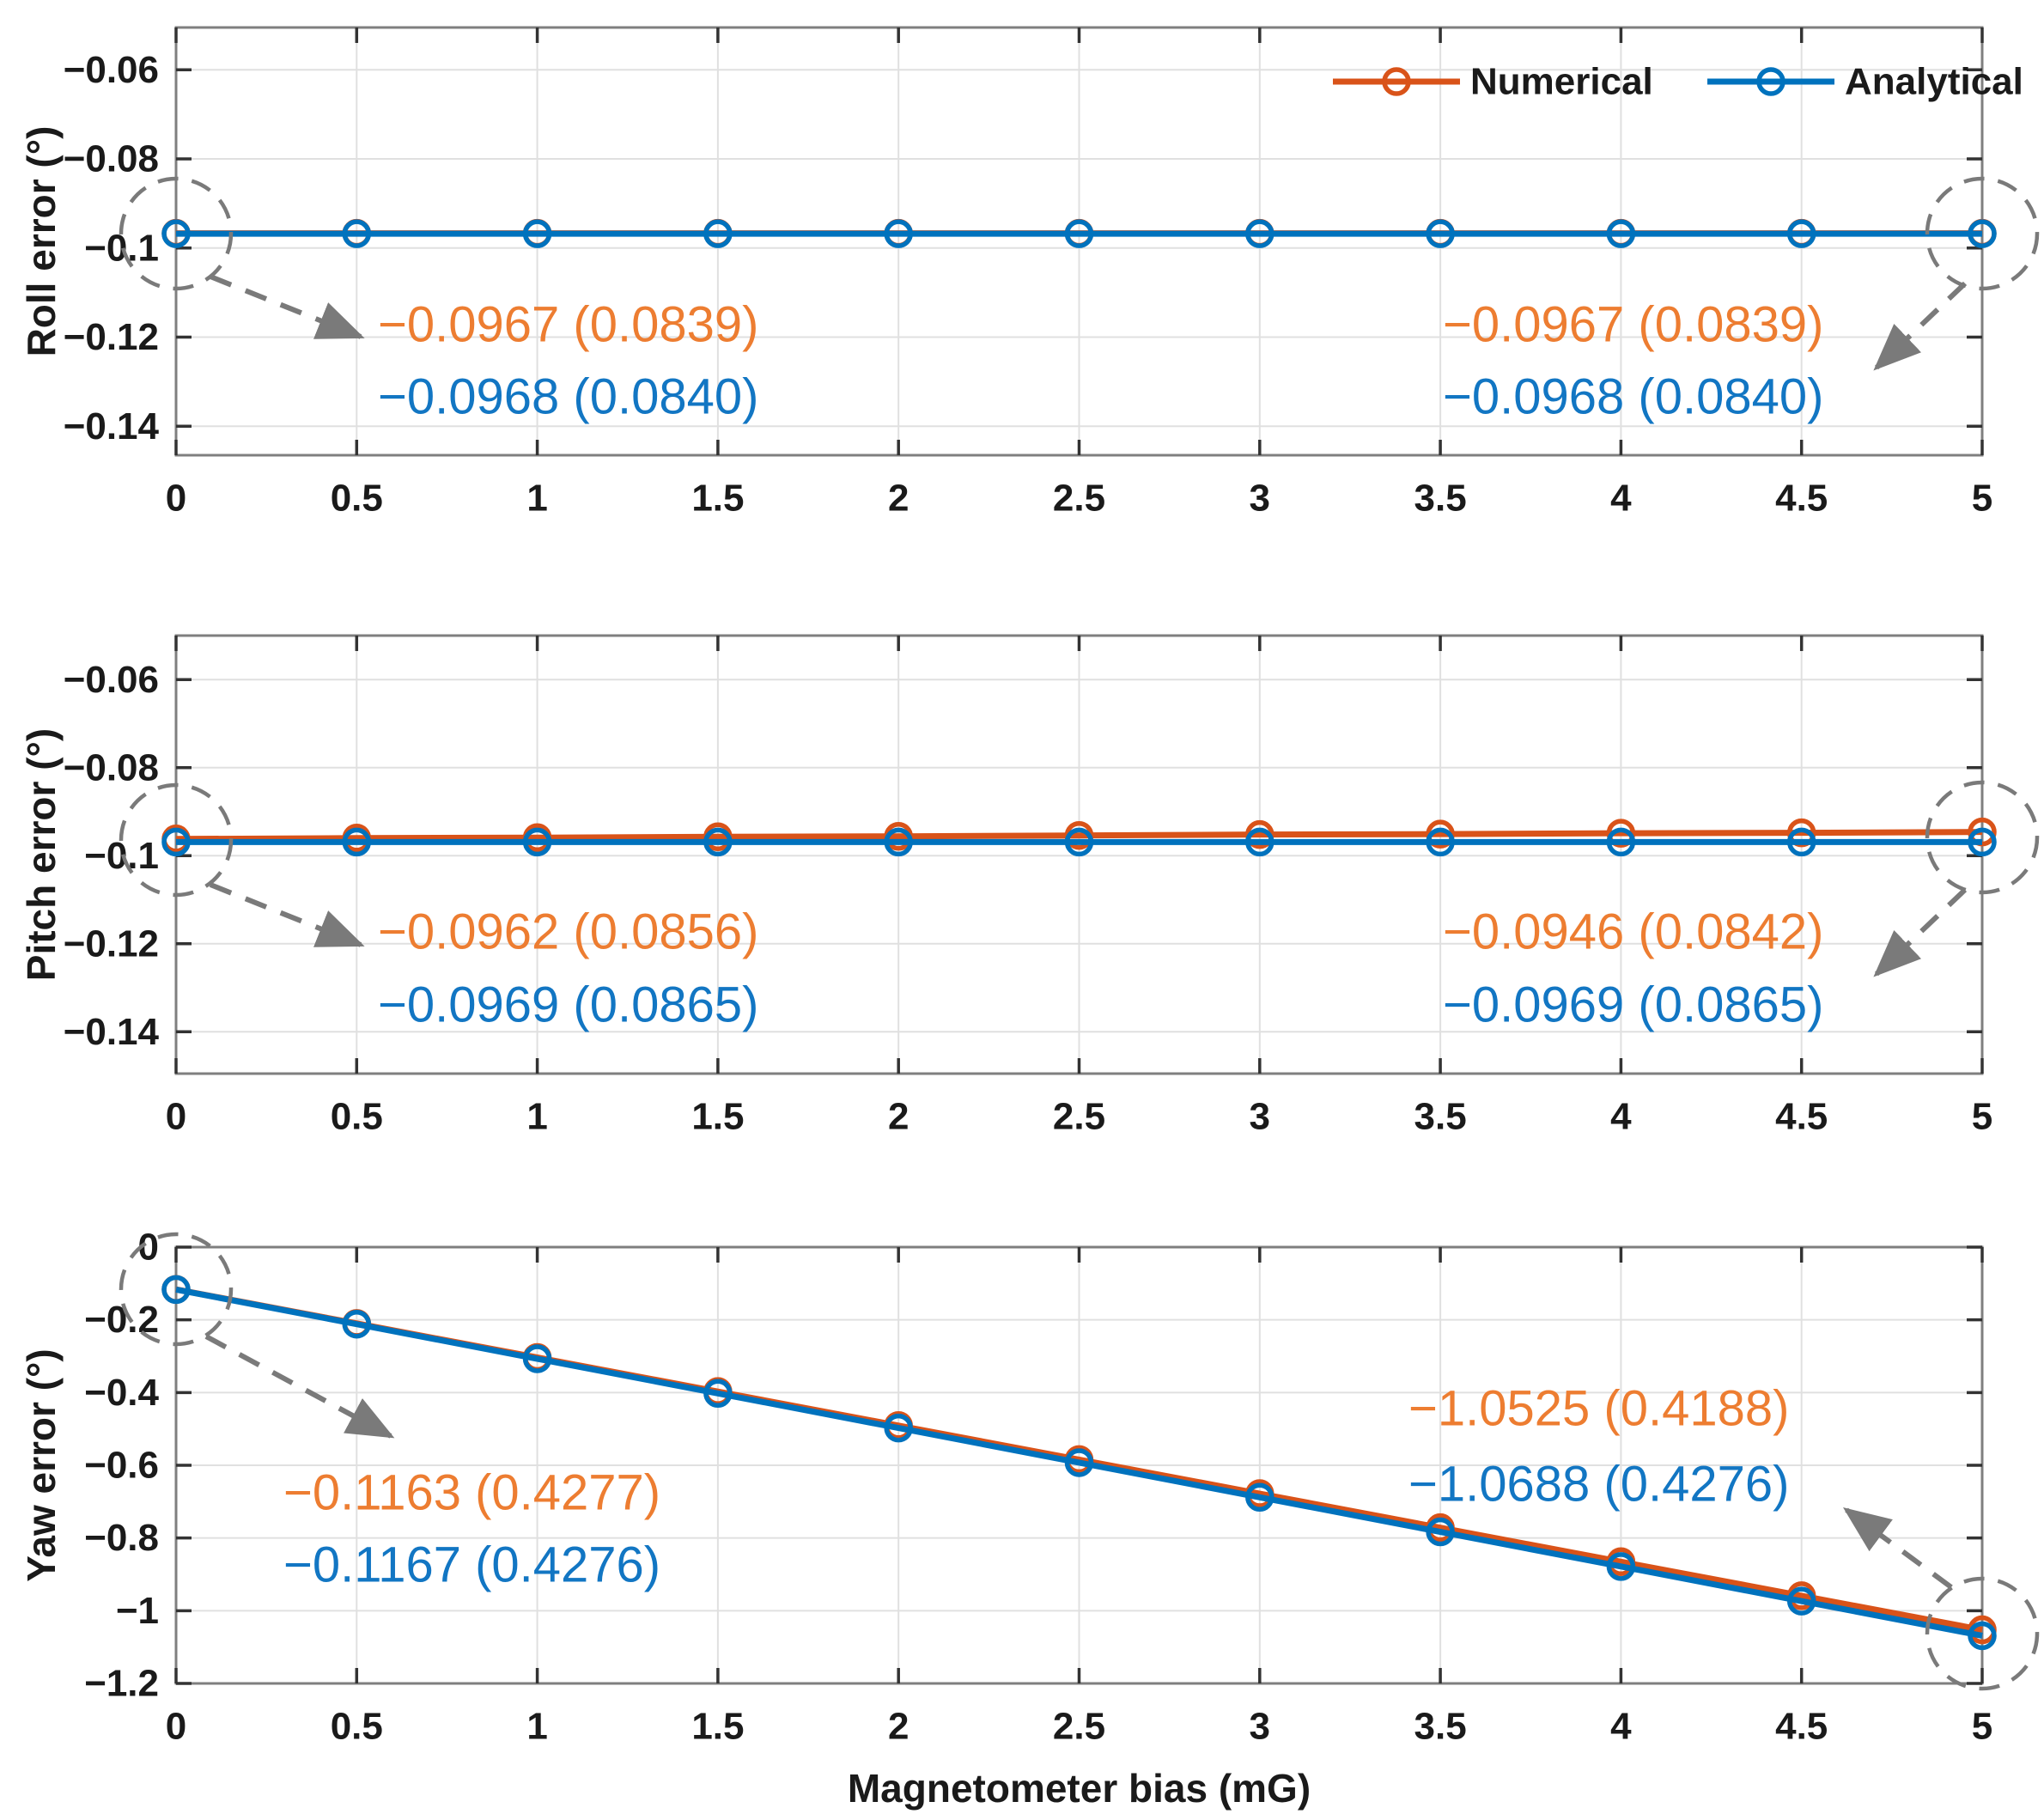 This screenshot has height=1820, width=2044. Describe the element at coordinates (299, 1387) in the screenshot. I see `yaw-callout-arrow-start` at that location.